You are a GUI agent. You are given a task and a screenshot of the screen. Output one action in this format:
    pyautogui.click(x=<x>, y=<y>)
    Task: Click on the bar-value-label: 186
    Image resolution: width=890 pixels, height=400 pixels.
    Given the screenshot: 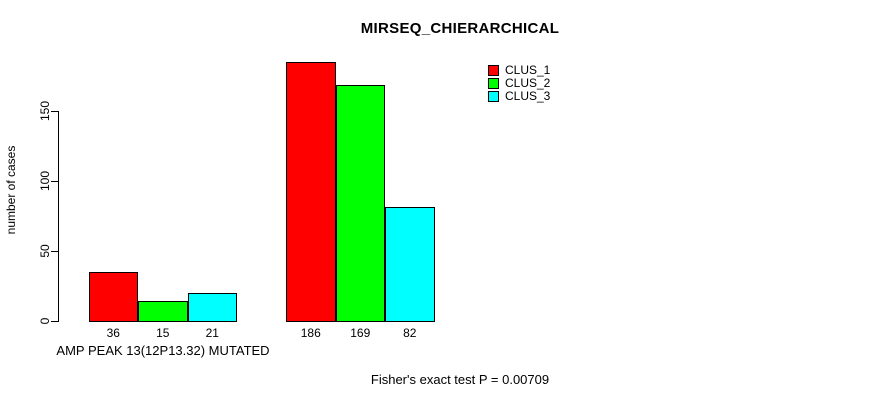 What is the action you would take?
    pyautogui.click(x=310, y=333)
    